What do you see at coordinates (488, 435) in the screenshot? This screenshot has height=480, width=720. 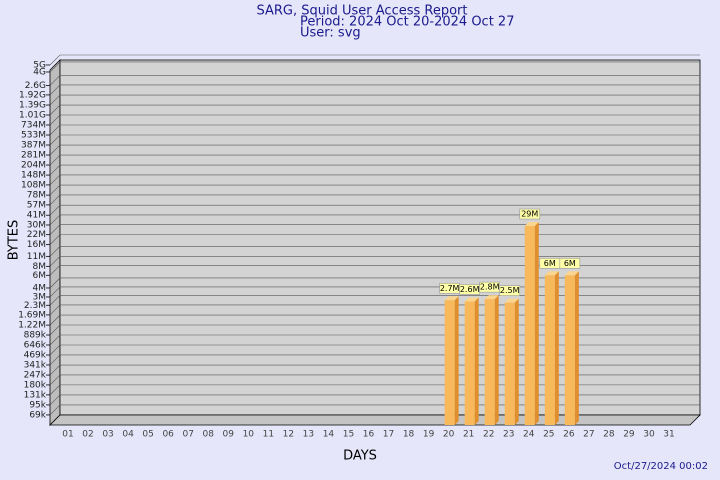 I see `x-tick-label: 22` at bounding box center [488, 435].